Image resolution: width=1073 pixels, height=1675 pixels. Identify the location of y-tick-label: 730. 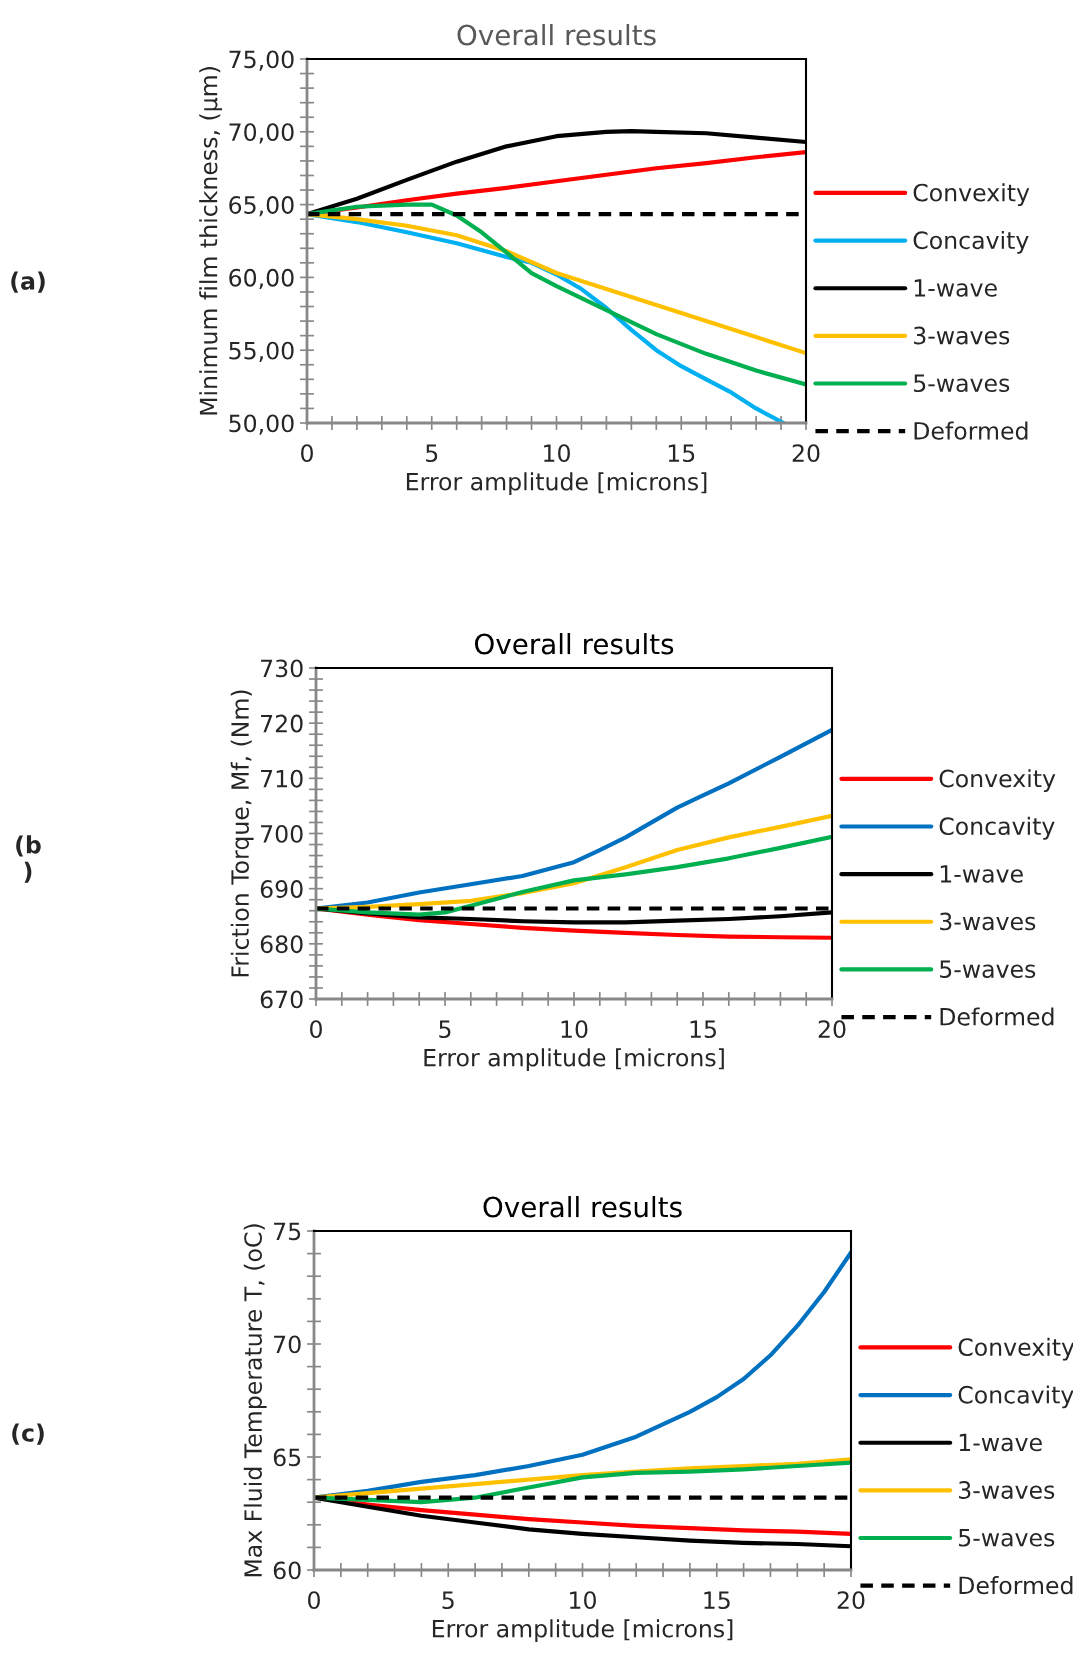
(282, 668).